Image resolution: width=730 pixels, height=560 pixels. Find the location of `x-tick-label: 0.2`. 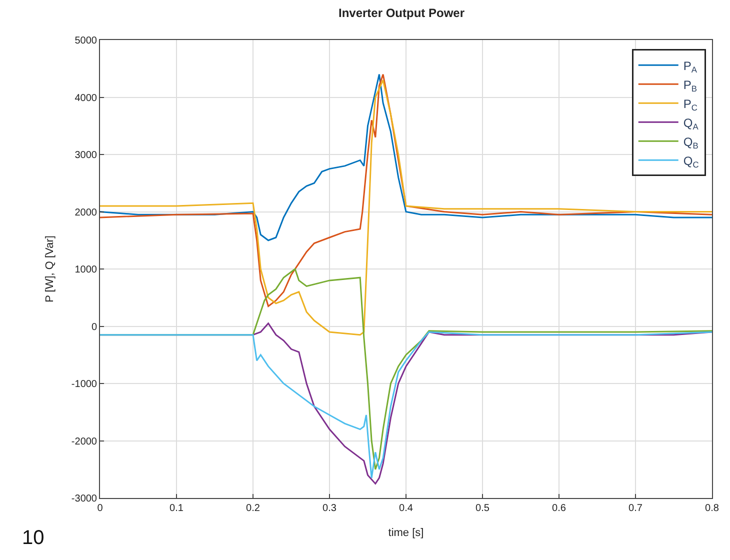

x-tick-label: 0.2 is located at coordinates (253, 508).